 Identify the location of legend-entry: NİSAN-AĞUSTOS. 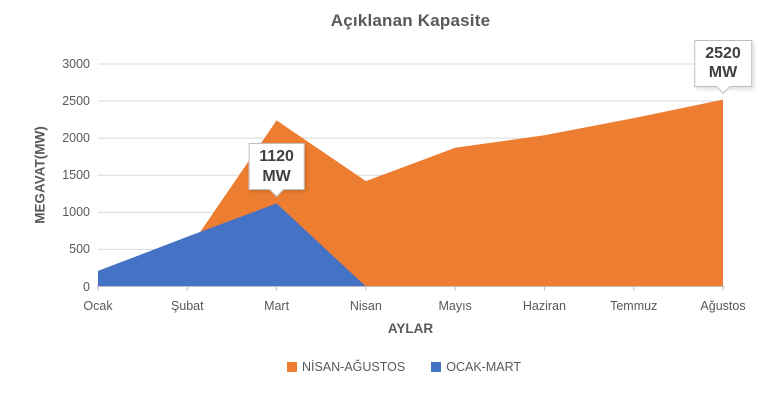
(346, 367).